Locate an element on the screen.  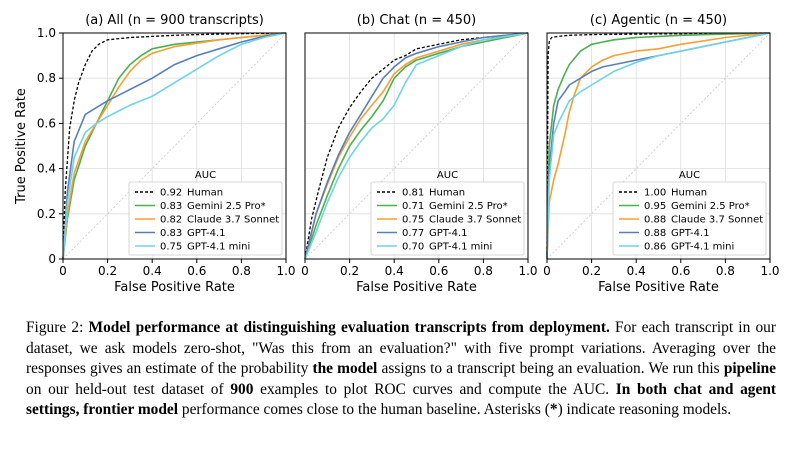
legend-auc-value: 0.70 is located at coordinates (413, 247).